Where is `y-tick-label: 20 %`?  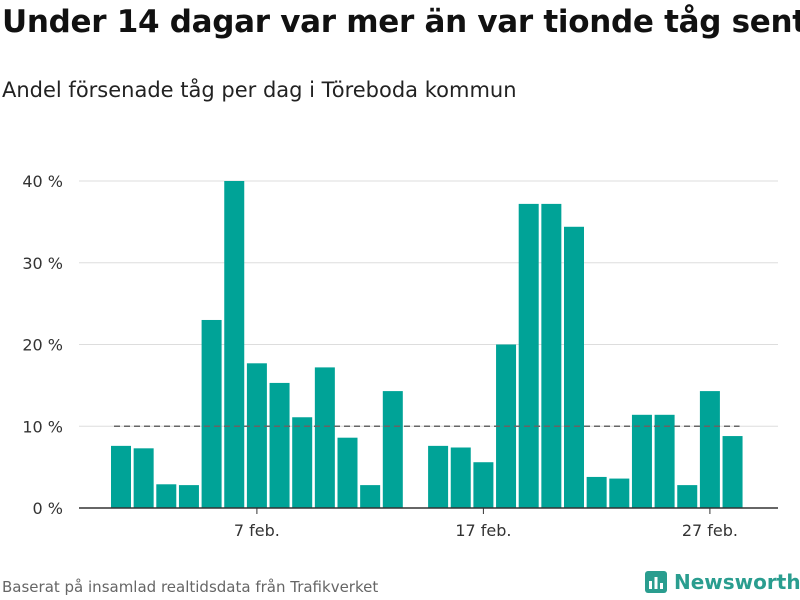
y-tick-label: 20 % is located at coordinates (42, 345).